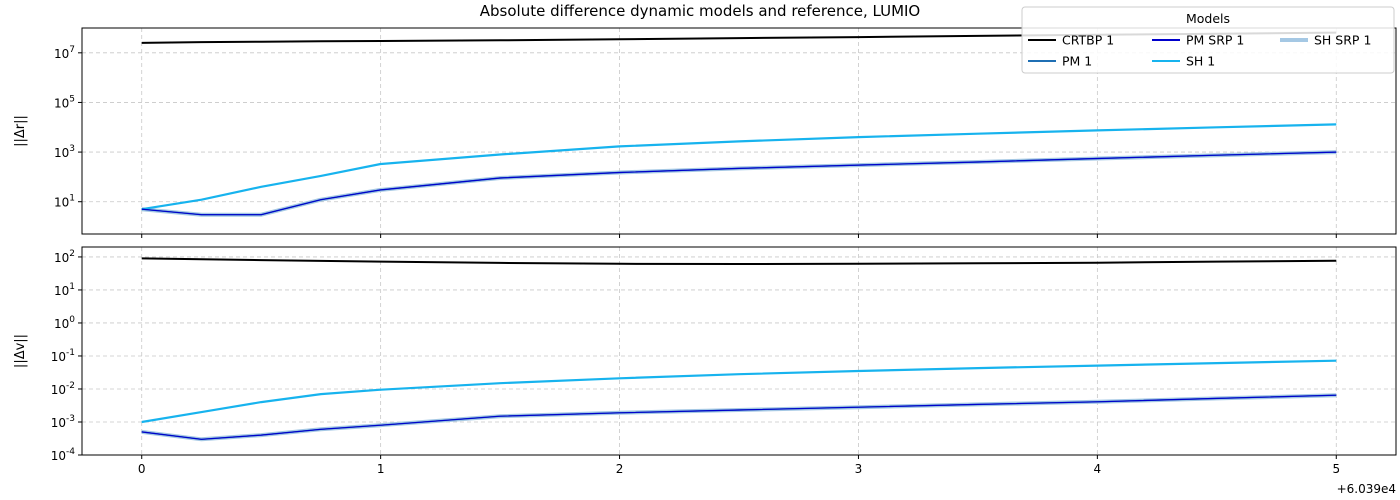 The height and width of the screenshot is (500, 1400). What do you see at coordinates (64, 257) in the screenshot?
I see `y-tick-label: 10²` at bounding box center [64, 257].